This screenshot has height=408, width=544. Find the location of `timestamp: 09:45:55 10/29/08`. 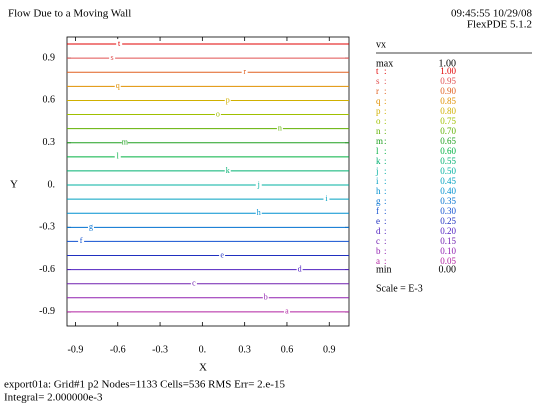

timestamp: 09:45:55 10/29/08 is located at coordinates (491, 14).